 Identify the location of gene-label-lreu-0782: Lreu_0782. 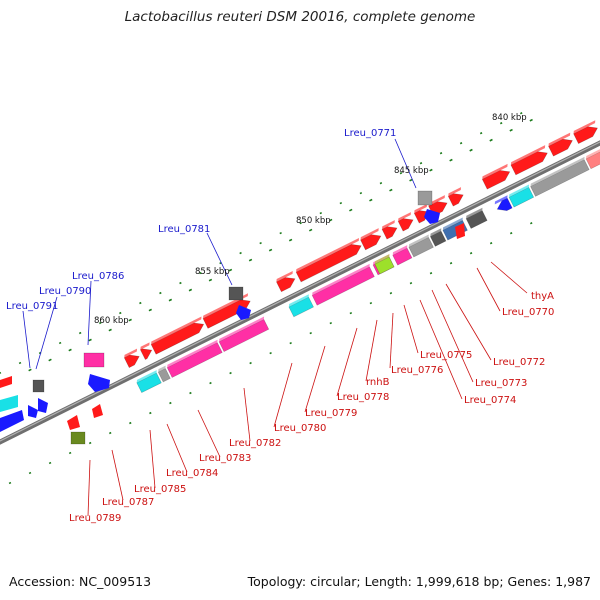
(255, 443).